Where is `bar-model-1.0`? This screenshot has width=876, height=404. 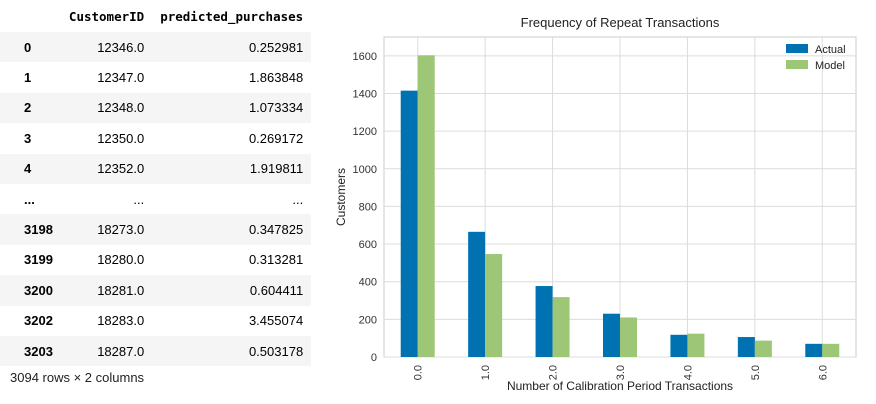 bar-model-1.0 is located at coordinates (494, 305).